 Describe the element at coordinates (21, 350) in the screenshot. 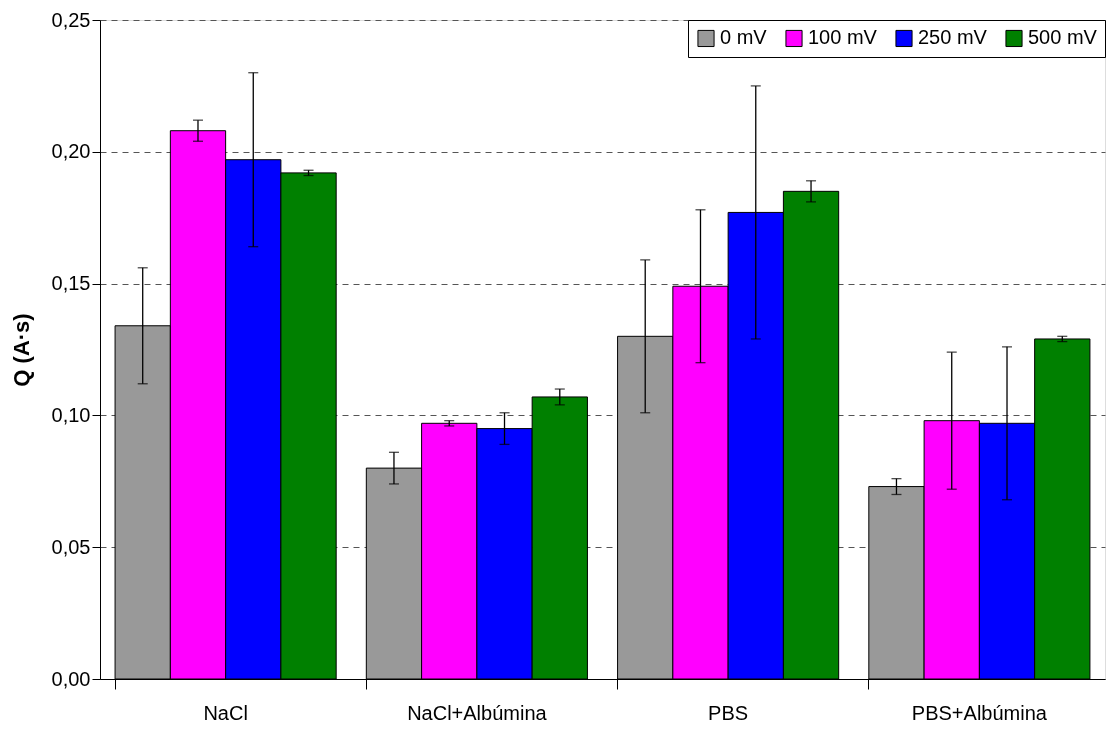

I see `y-axis-title: Q (A·s)` at that location.